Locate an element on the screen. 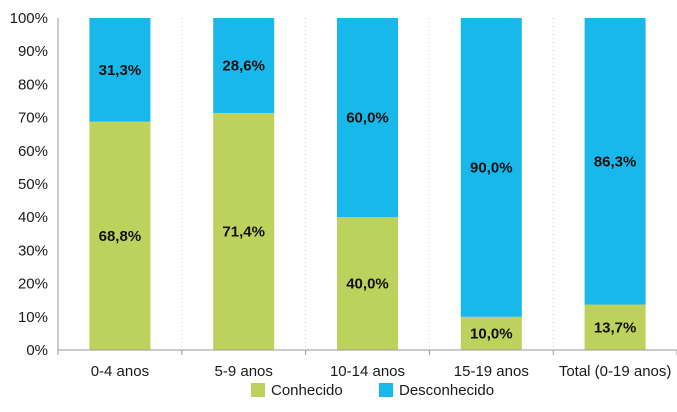 This screenshot has height=412, width=677. data-label: 13,7% is located at coordinates (615, 327).